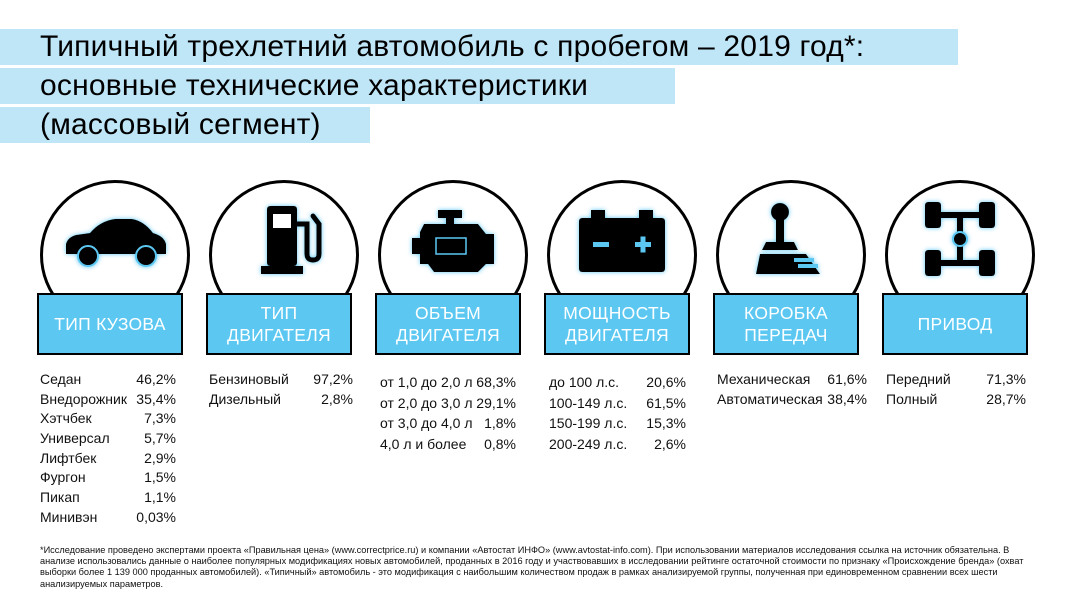 The height and width of the screenshot is (603, 1071). What do you see at coordinates (786, 335) in the screenshot?
I see `label-line: ПЕРЕДАЧ` at bounding box center [786, 335].